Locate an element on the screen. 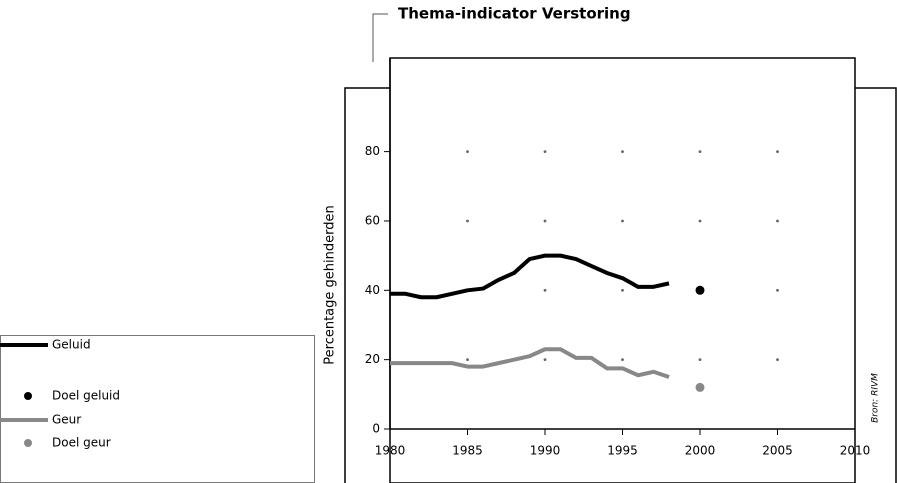 This screenshot has height=483, width=897. y-tick-label: 60 is located at coordinates (372, 220).